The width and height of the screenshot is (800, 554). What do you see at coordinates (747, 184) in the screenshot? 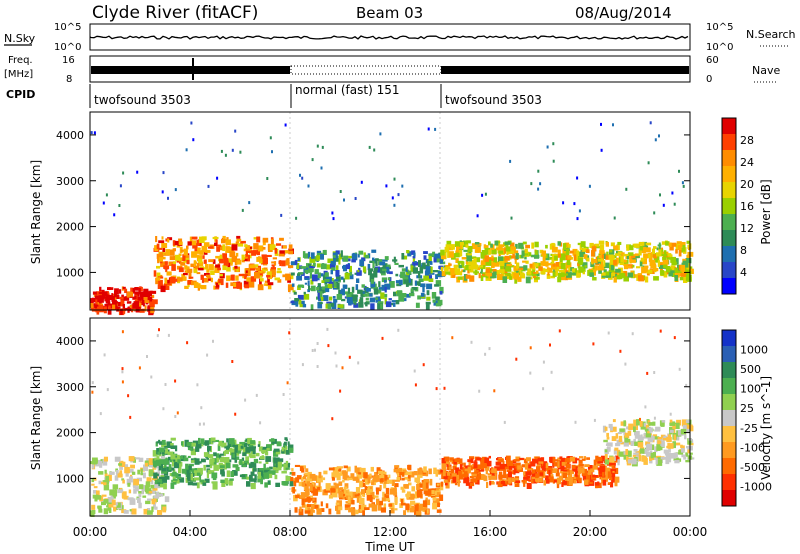
I see `colorbar-tick-label: 20` at bounding box center [747, 184].